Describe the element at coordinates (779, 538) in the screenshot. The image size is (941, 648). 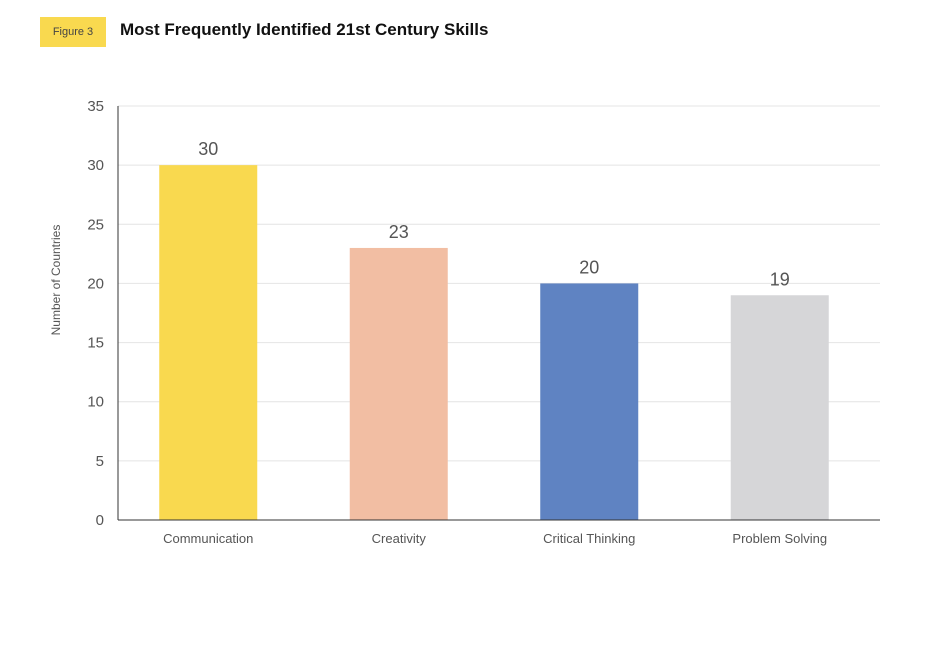
I see `x-tick-label: Problem Solving` at that location.